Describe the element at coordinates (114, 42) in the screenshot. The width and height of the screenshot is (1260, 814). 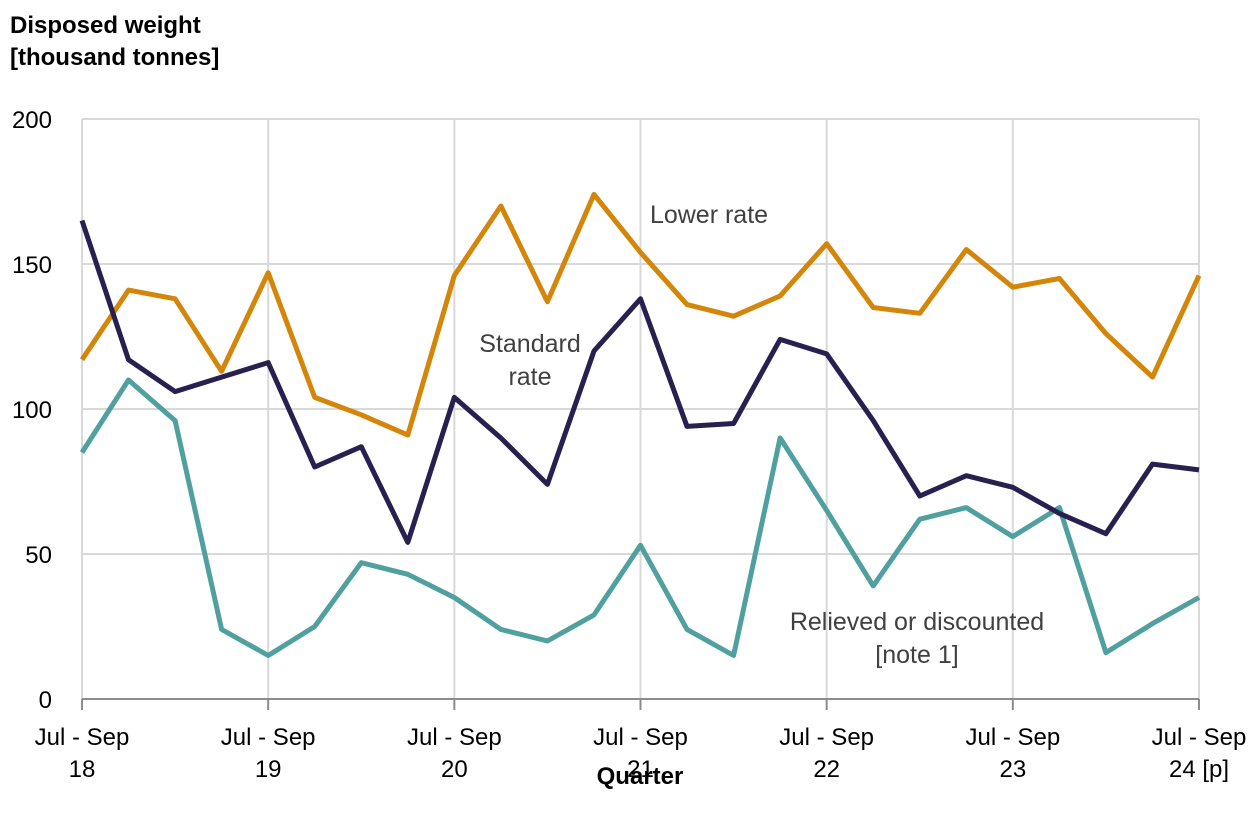
I see `y-axis-title: Disposed weight [thousand tonnes]` at that location.